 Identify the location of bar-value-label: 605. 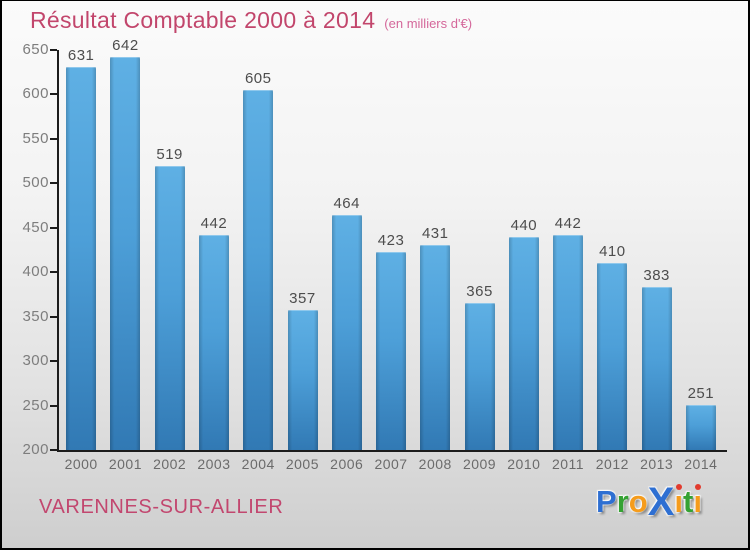
(258, 78).